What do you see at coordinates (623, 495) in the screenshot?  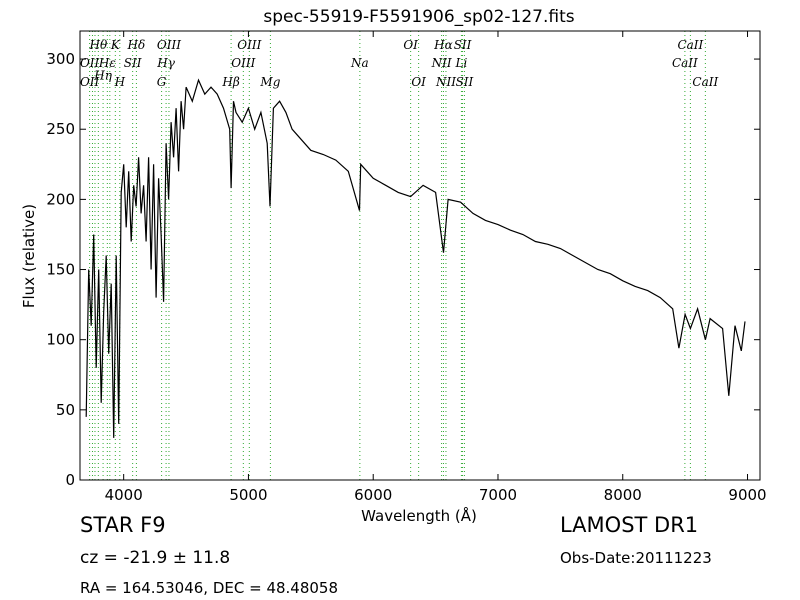 I see `x-tick-label: 8000` at bounding box center [623, 495].